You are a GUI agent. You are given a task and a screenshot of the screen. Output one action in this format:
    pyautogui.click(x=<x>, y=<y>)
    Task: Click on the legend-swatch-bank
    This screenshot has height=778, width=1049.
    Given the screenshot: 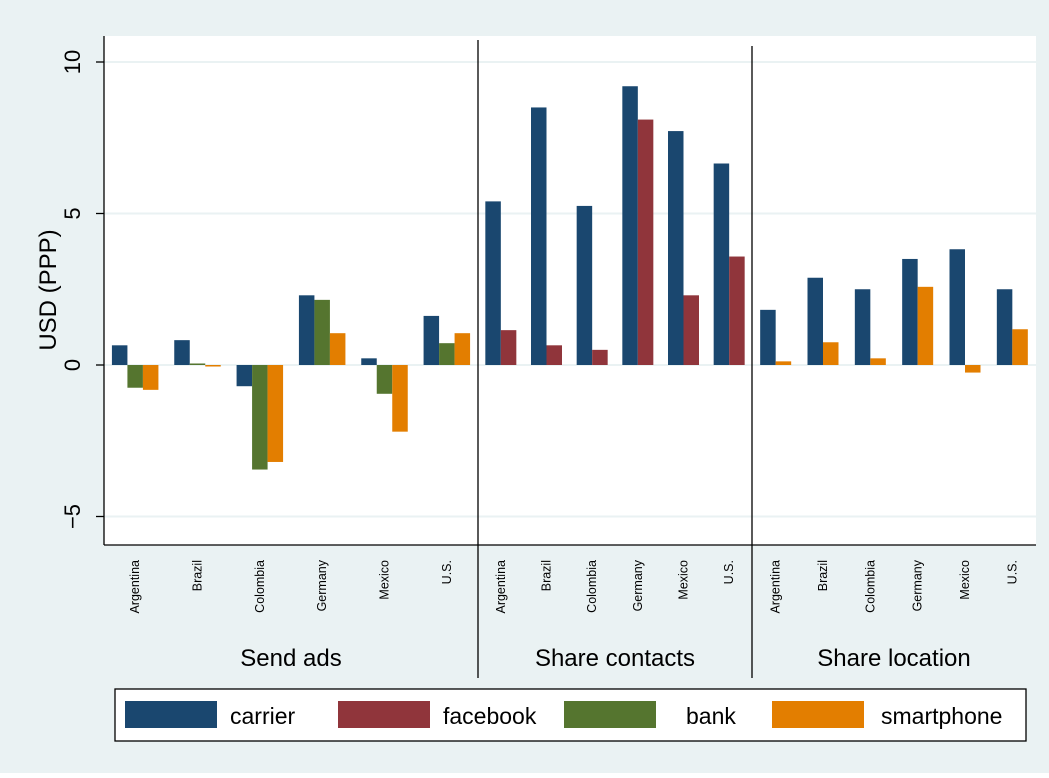 What is the action you would take?
    pyautogui.click(x=610, y=714)
    